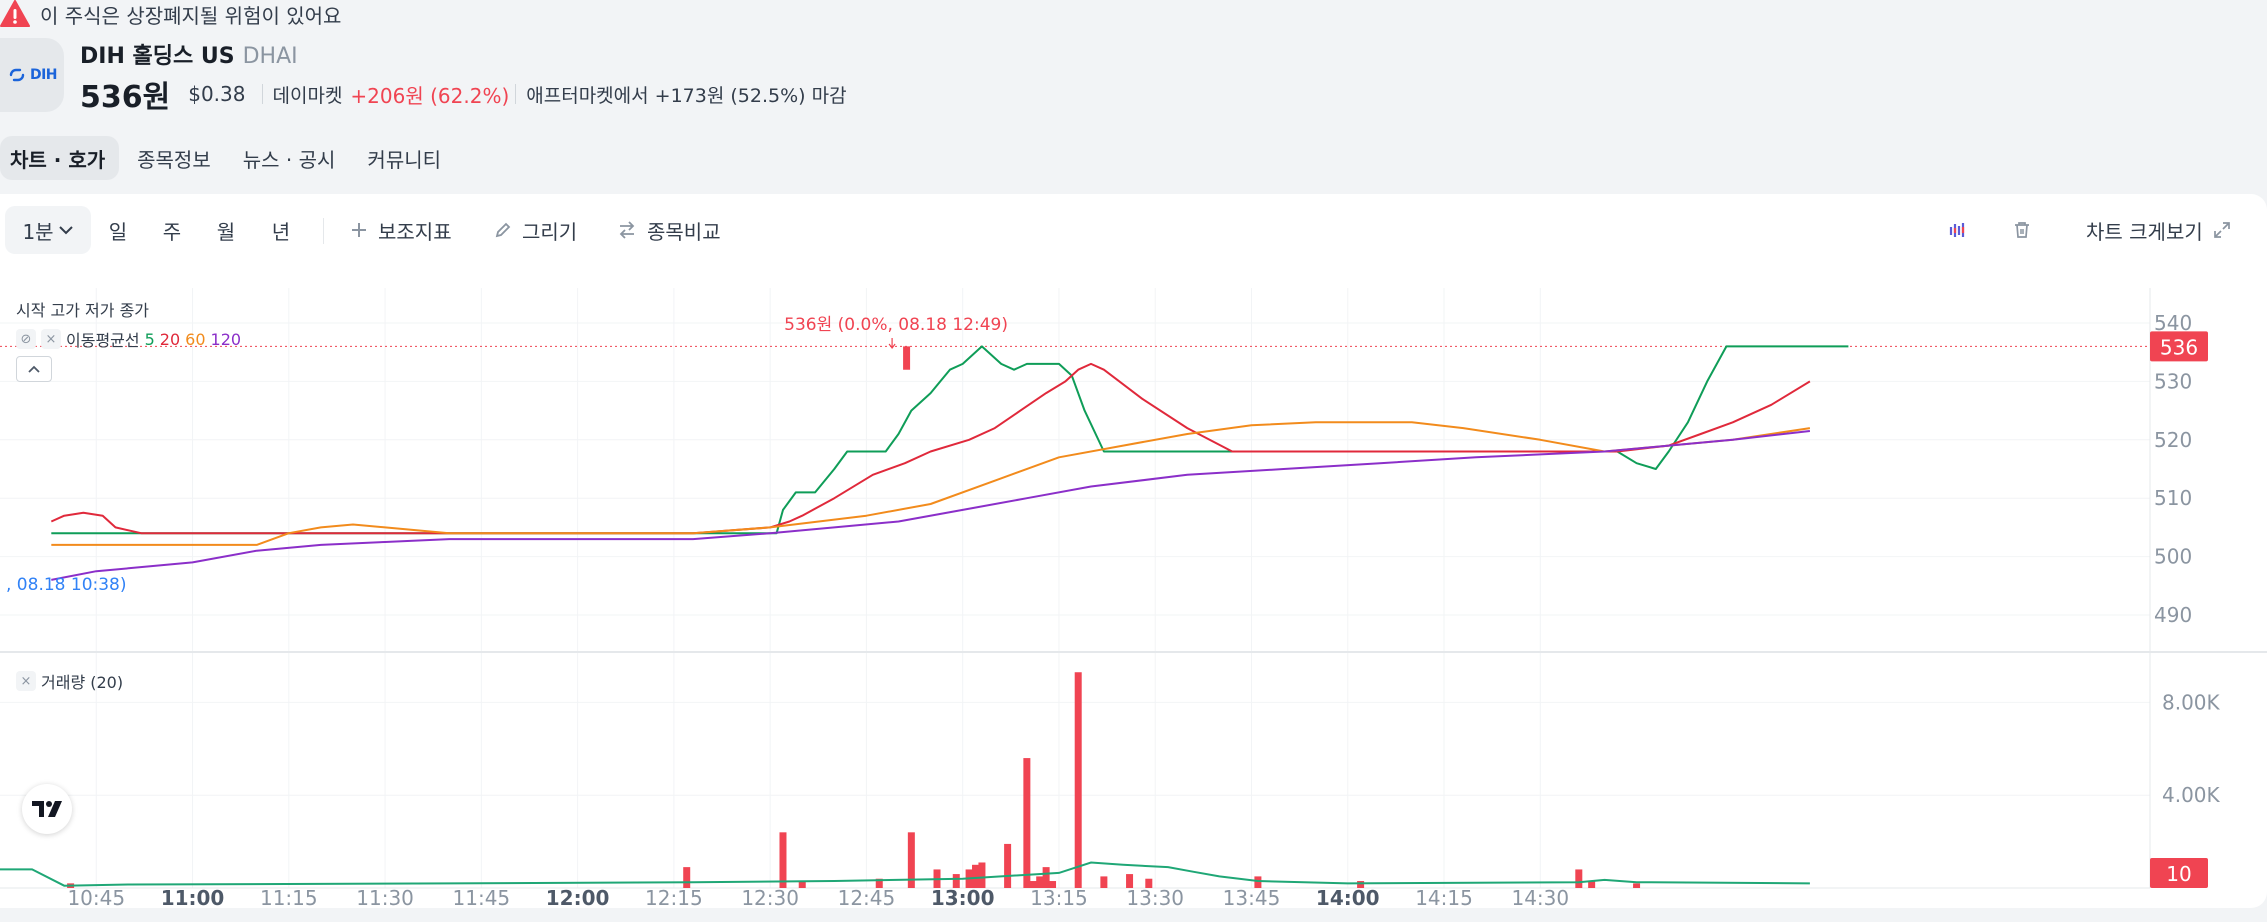 The height and width of the screenshot is (922, 2267). Describe the element at coordinates (1958, 230) in the screenshot. I see `bar-settings-button` at that location.